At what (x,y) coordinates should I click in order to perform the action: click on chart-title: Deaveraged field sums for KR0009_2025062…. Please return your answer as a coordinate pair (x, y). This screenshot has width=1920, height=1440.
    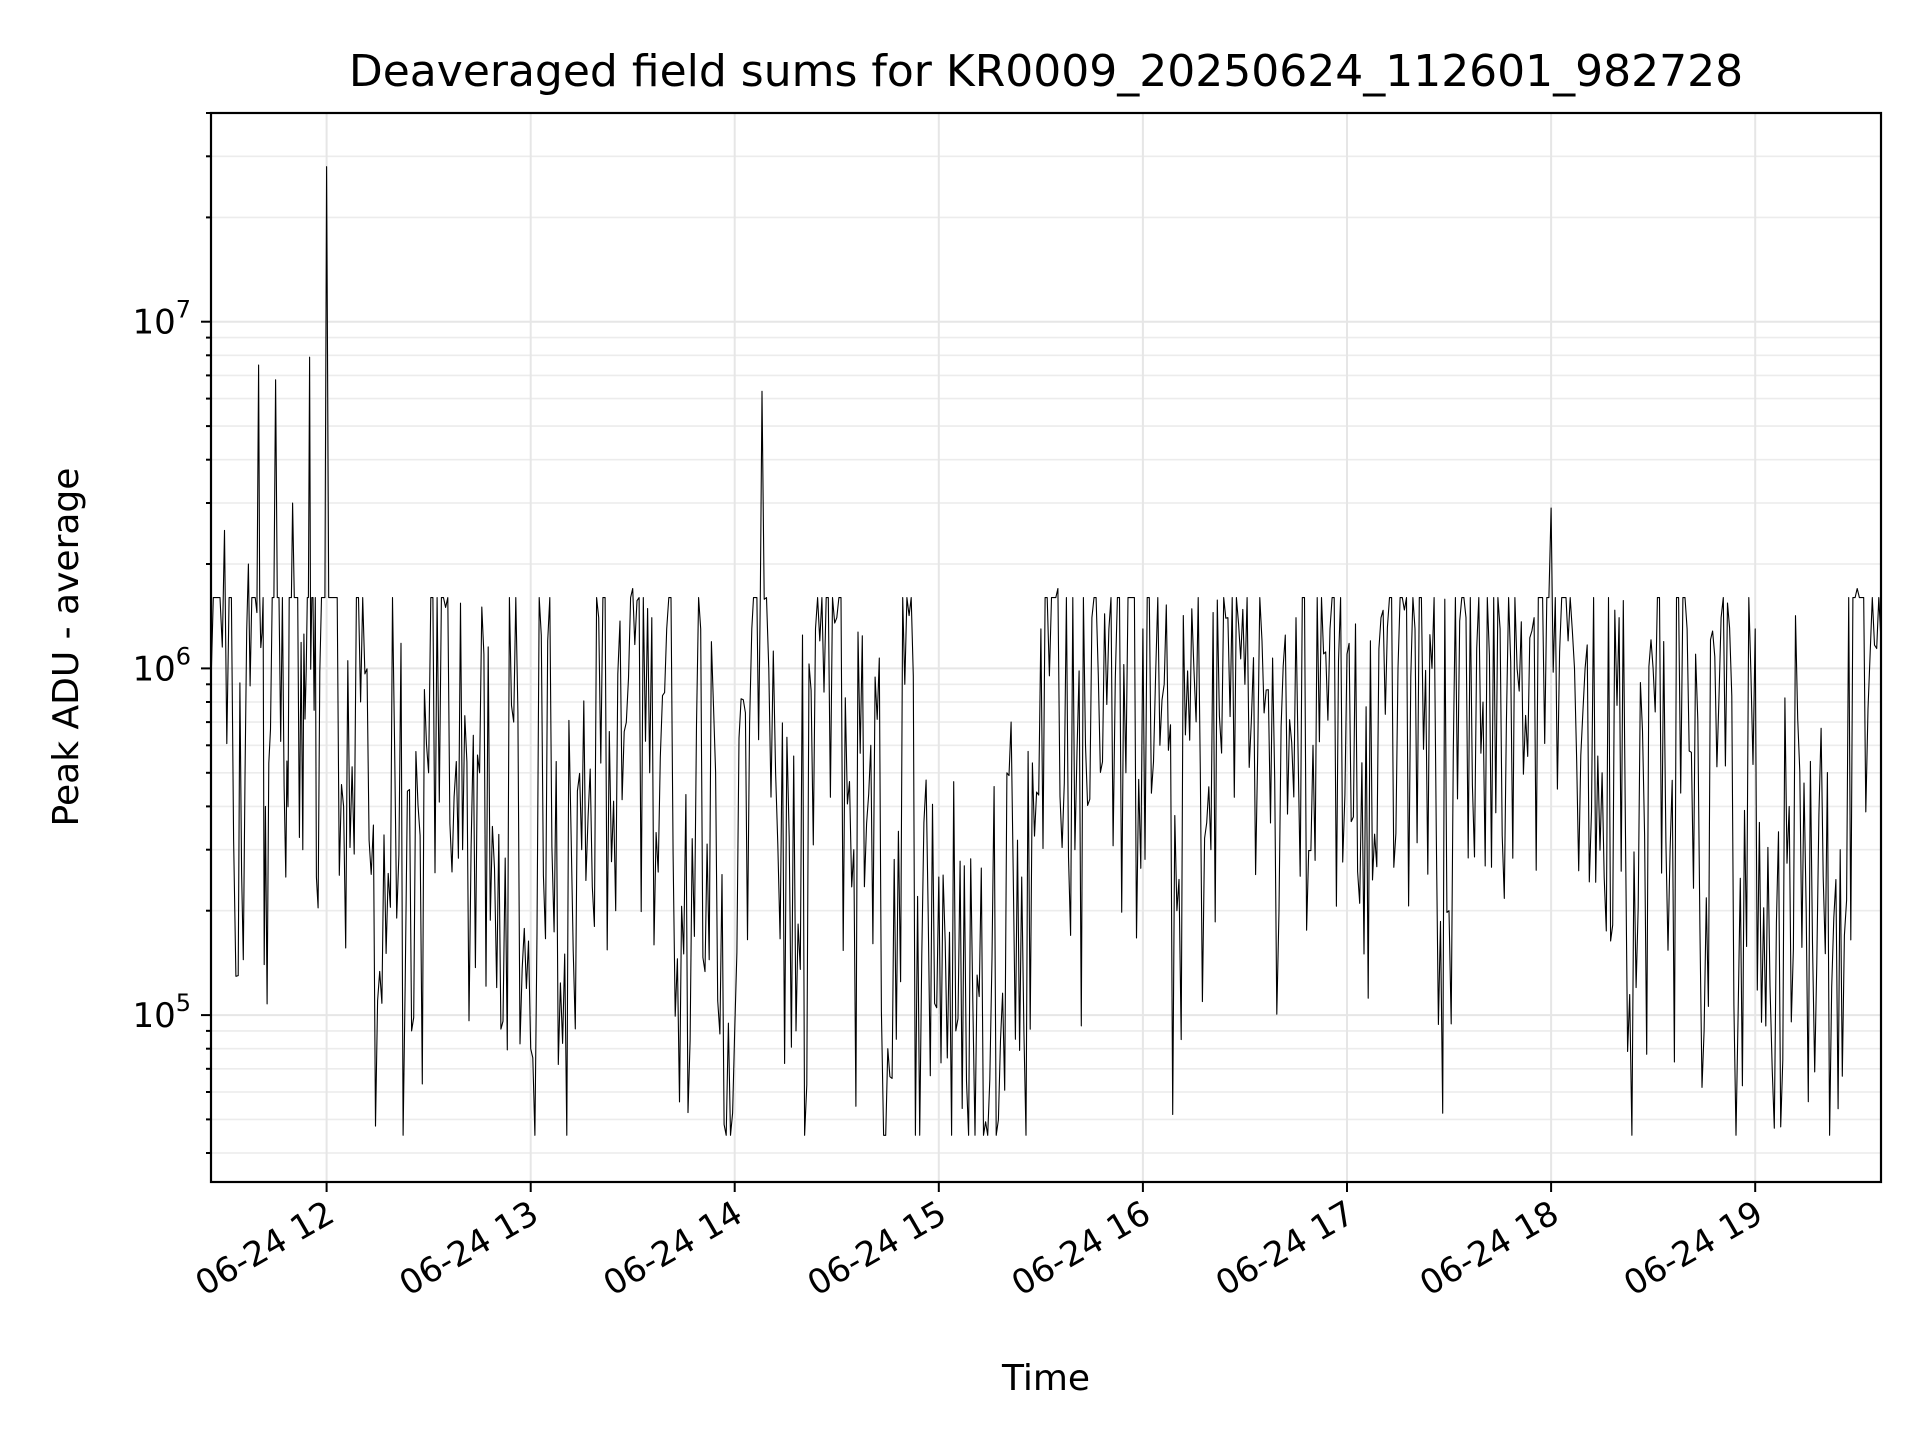
    Looking at the image, I should click on (1046, 71).